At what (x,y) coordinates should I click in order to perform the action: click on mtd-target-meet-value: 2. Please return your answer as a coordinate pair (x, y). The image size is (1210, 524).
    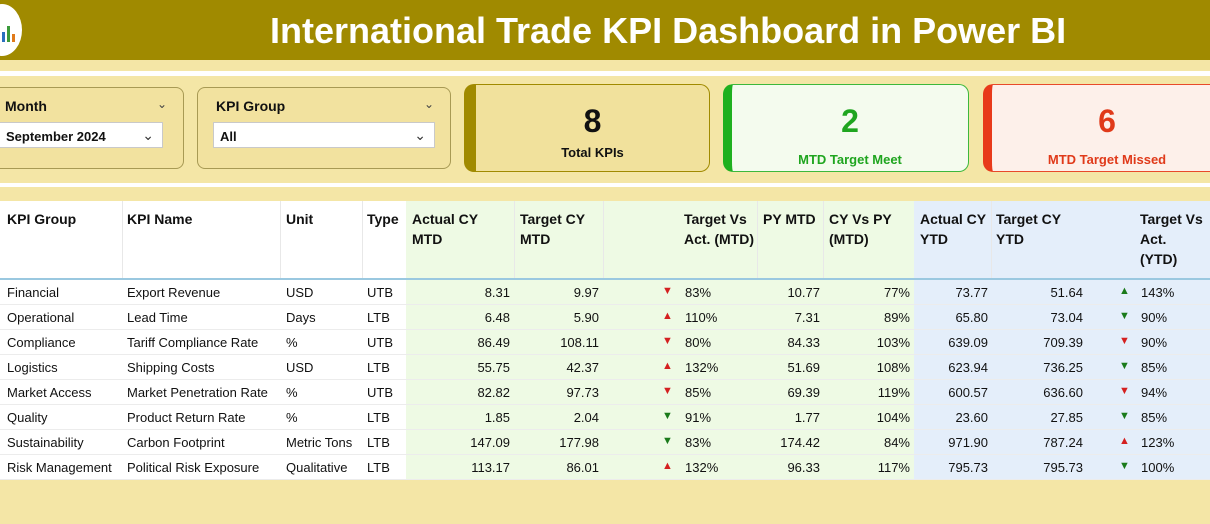
    Looking at the image, I should click on (850, 121).